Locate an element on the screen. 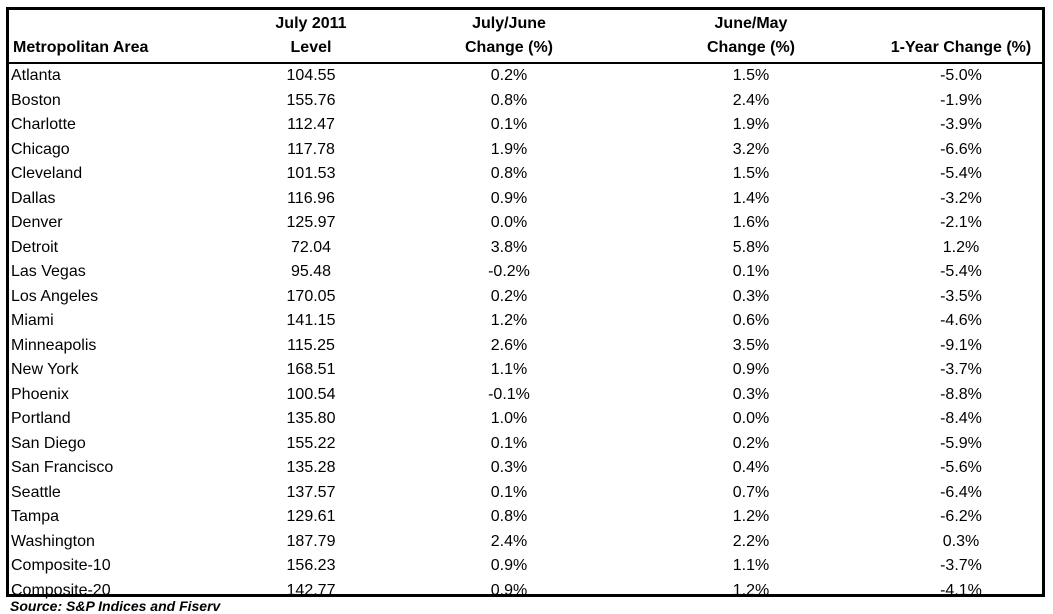 The height and width of the screenshot is (614, 1053). cell-one-year-change: 1.2% is located at coordinates (961, 247).